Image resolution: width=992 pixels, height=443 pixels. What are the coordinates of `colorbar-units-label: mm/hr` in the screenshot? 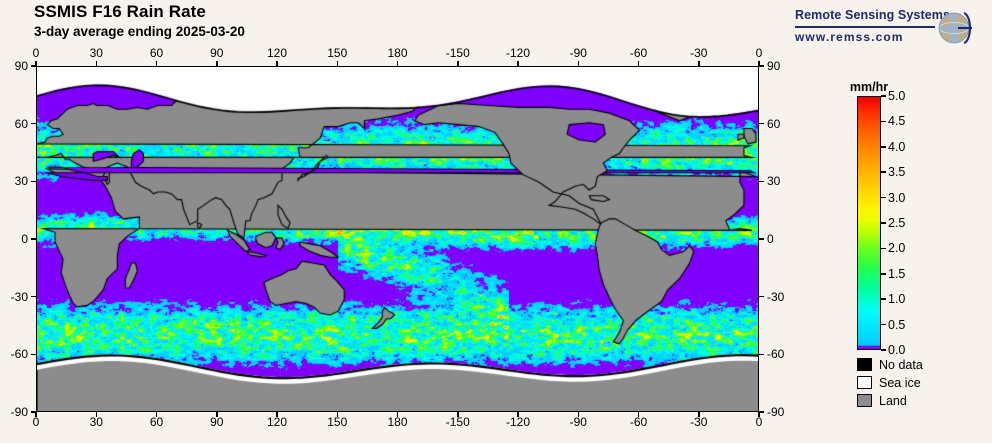 It's located at (869, 87).